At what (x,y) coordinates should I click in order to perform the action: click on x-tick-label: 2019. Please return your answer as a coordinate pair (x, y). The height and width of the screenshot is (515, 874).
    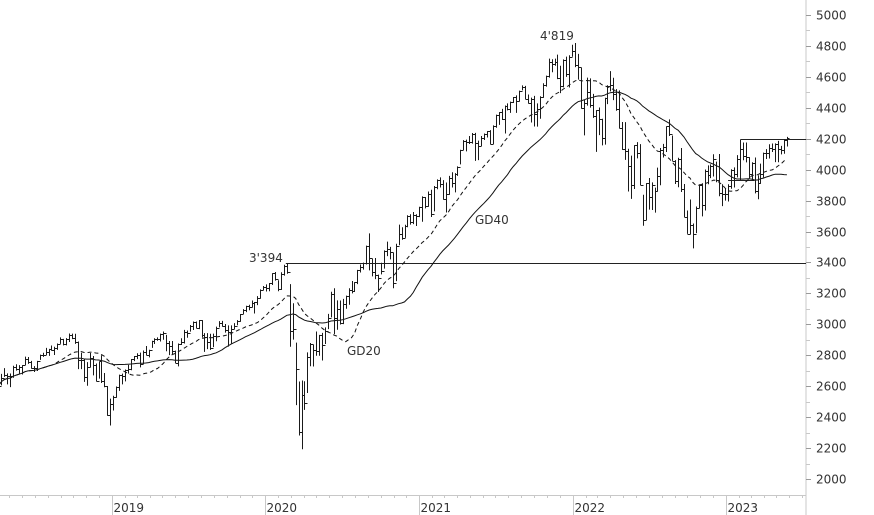
    Looking at the image, I should click on (129, 508).